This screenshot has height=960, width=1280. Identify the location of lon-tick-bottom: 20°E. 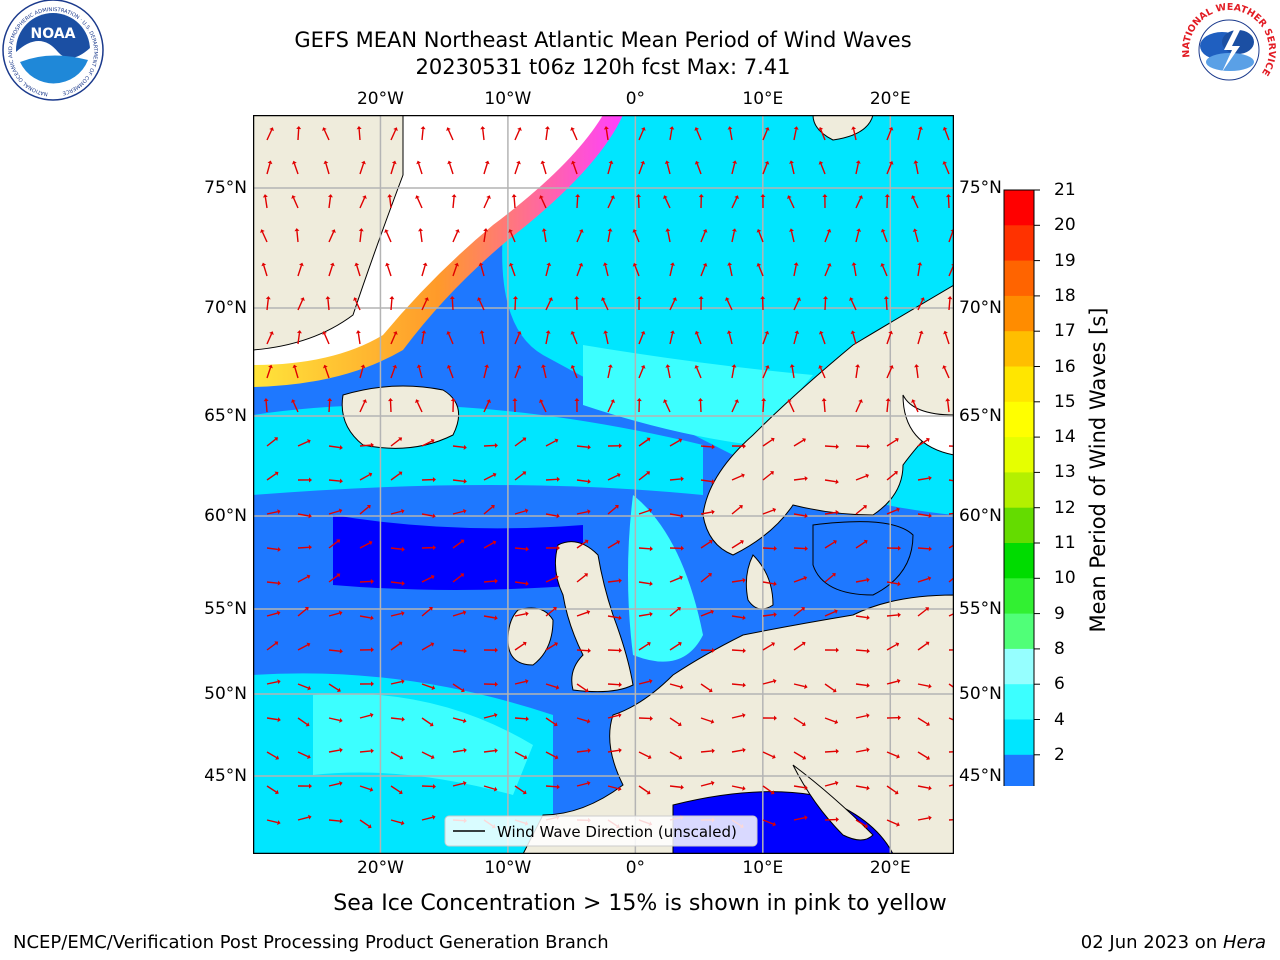
(890, 868).